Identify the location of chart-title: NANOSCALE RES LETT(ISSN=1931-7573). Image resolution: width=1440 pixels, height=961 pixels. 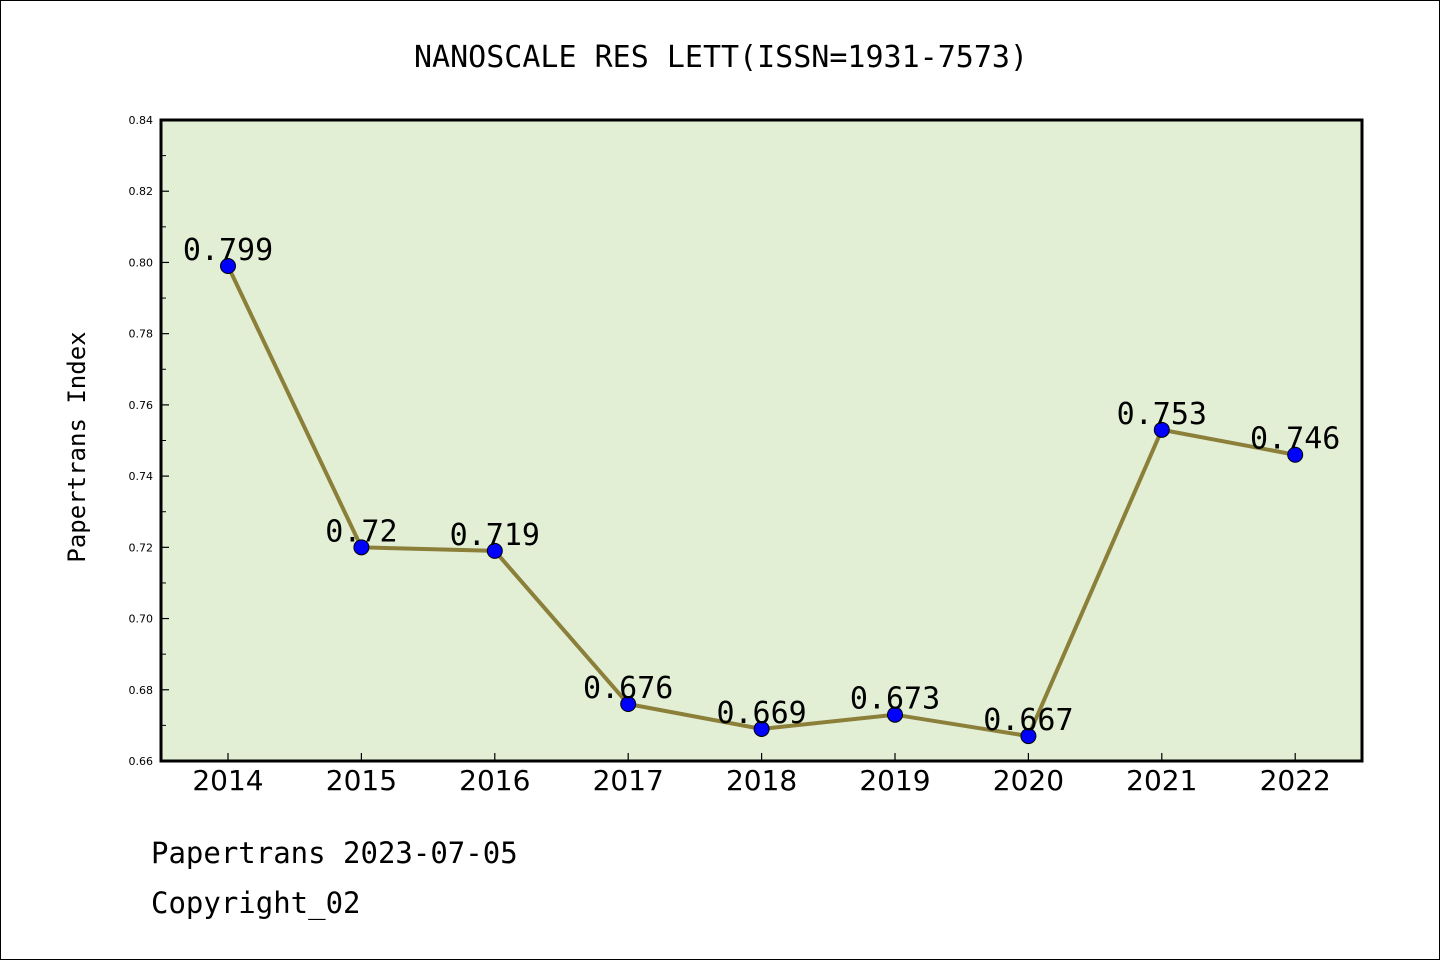
(721, 57).